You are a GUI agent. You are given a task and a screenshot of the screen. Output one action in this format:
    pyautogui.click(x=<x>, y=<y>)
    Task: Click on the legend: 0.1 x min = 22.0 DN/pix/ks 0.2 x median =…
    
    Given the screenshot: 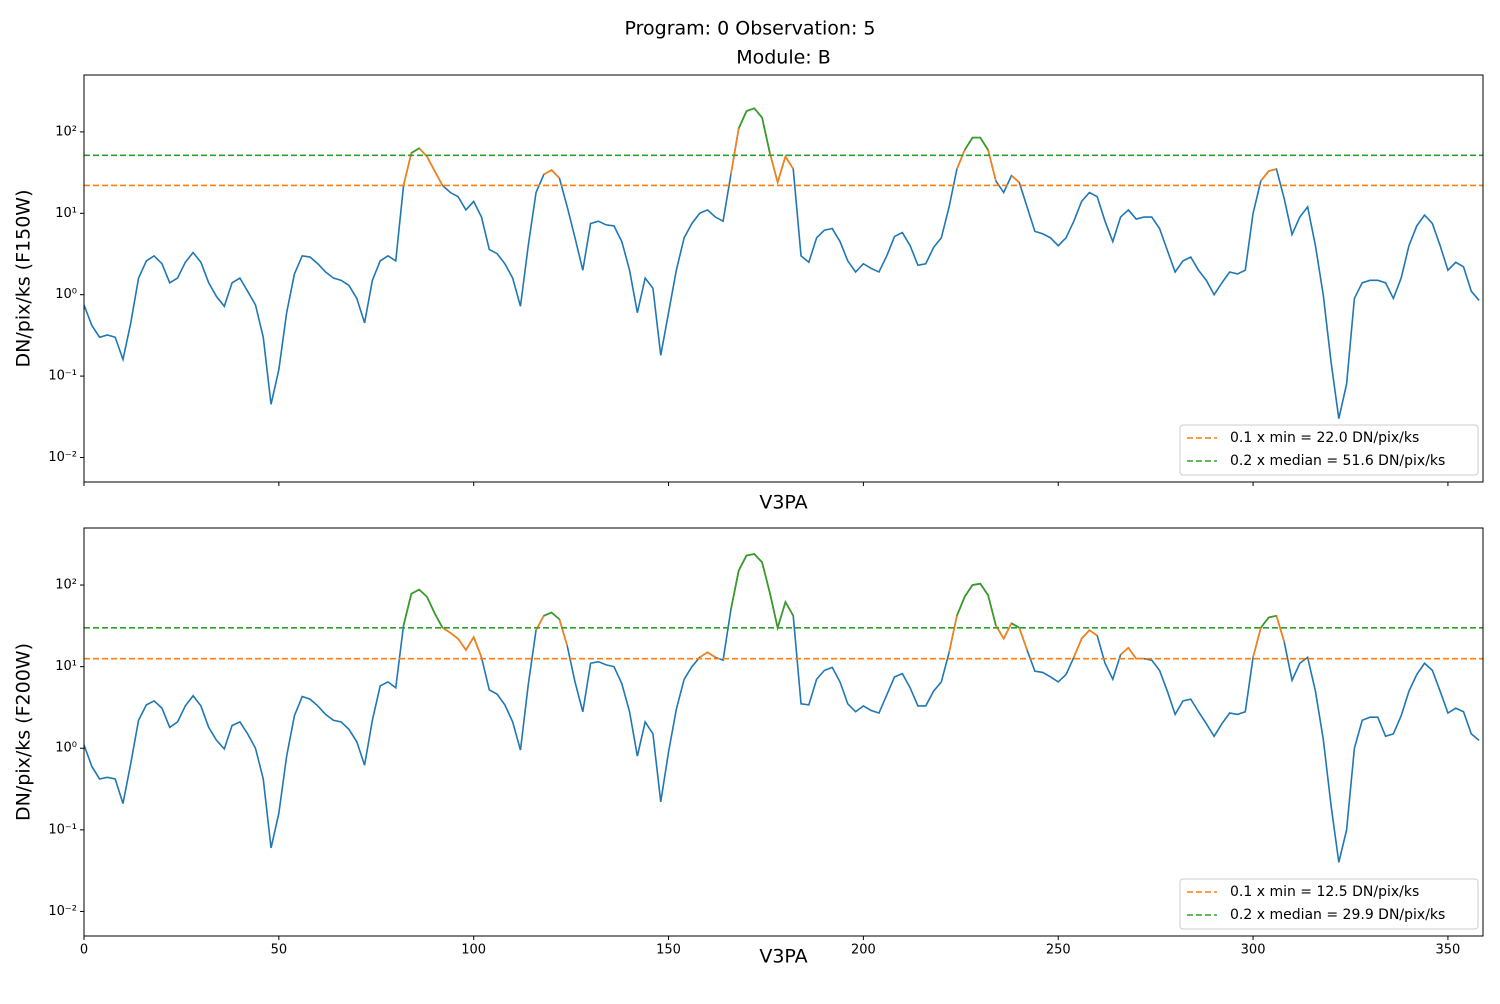 What is the action you would take?
    pyautogui.click(x=1329, y=450)
    